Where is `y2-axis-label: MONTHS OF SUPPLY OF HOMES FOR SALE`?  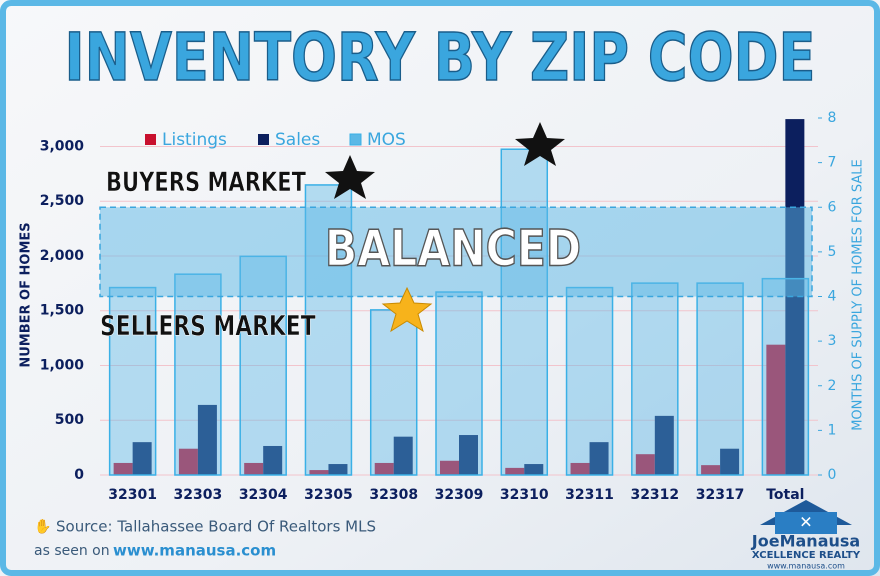 y2-axis-label: MONTHS OF SUPPLY OF HOMES FOR SALE is located at coordinates (858, 295).